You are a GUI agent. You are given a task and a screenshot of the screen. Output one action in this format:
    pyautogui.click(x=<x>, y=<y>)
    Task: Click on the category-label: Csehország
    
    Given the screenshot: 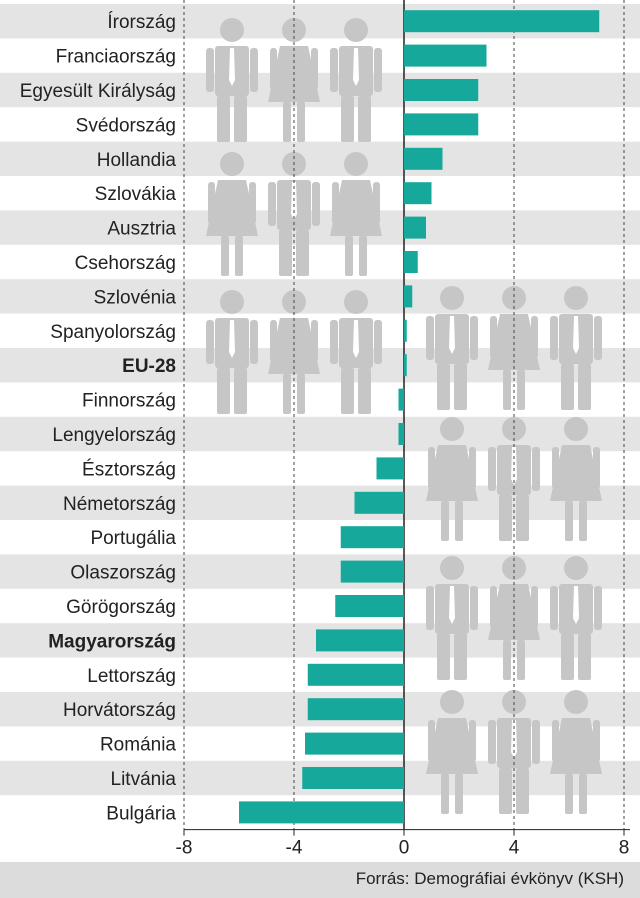 What is the action you would take?
    pyautogui.click(x=125, y=263)
    